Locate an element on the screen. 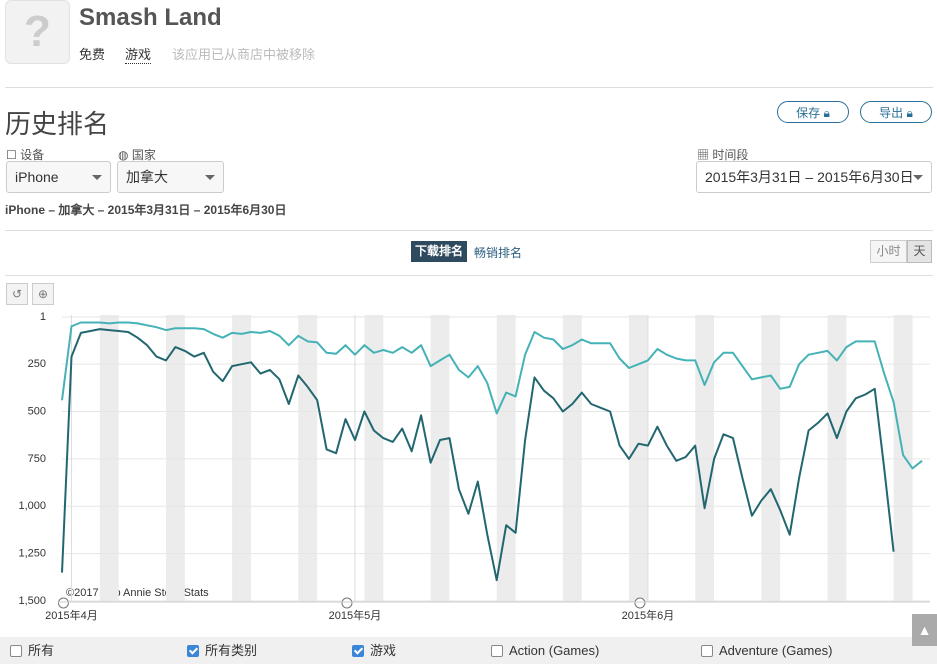 This screenshot has height=664, width=937. legend-item: 所有类别 is located at coordinates (222, 651).